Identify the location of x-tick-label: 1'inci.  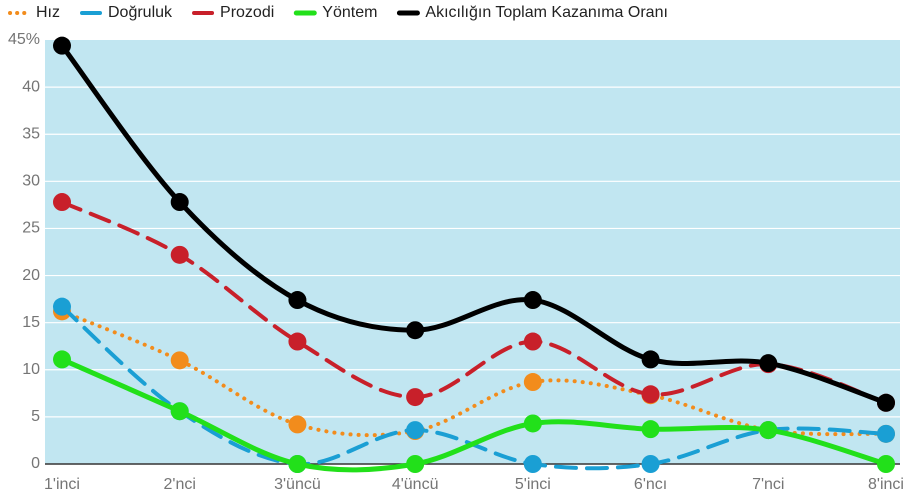
(62, 484).